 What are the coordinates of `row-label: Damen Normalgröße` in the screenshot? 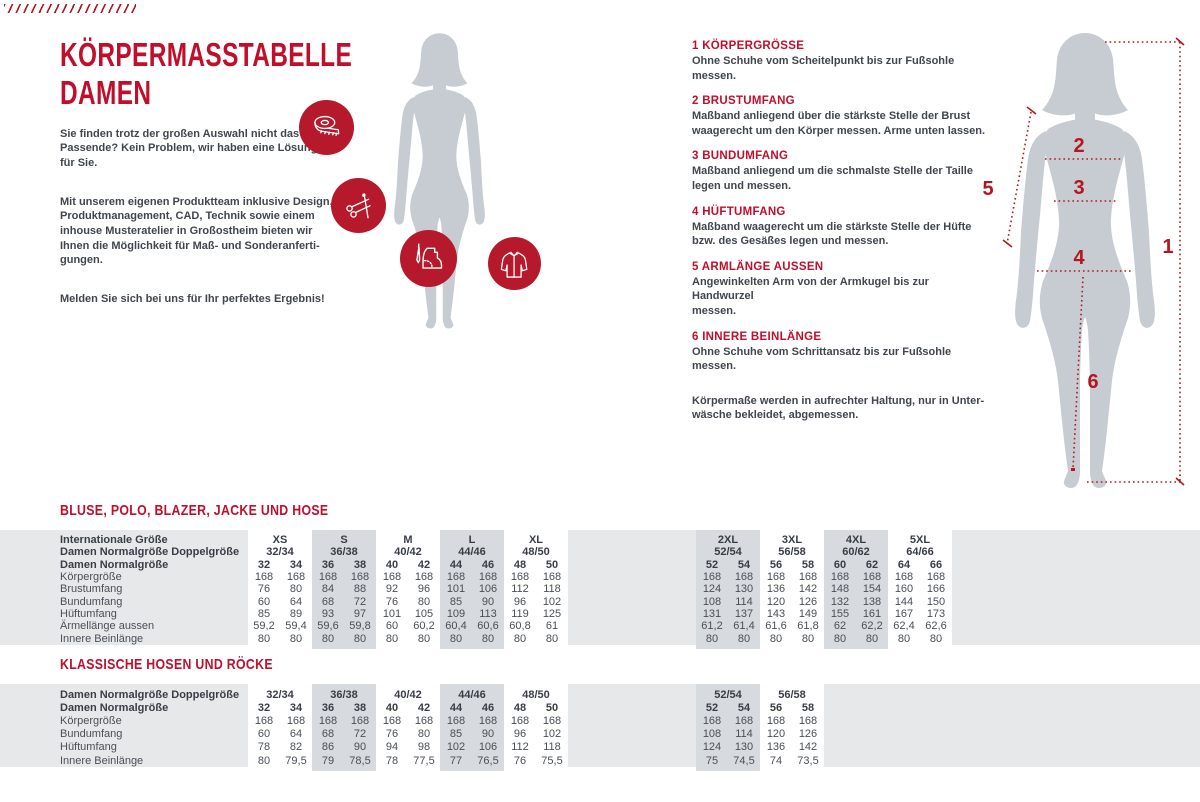 It's located at (114, 564).